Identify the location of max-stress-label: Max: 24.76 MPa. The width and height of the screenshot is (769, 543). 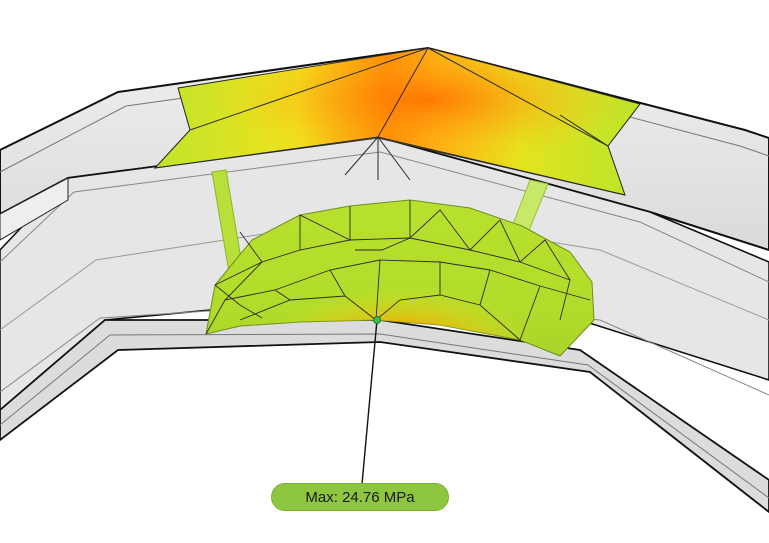
(360, 497).